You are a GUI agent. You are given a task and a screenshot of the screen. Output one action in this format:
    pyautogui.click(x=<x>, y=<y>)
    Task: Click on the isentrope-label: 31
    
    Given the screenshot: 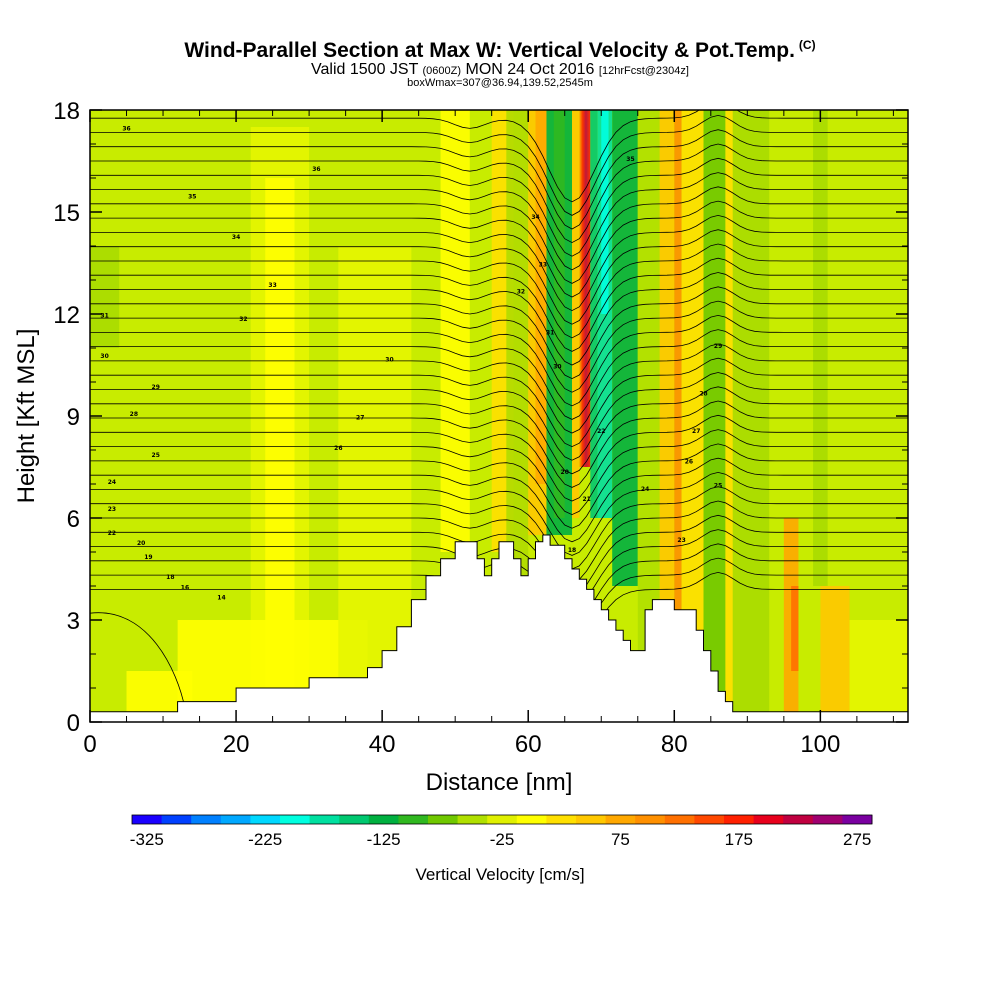 What is the action you would take?
    pyautogui.click(x=104, y=315)
    